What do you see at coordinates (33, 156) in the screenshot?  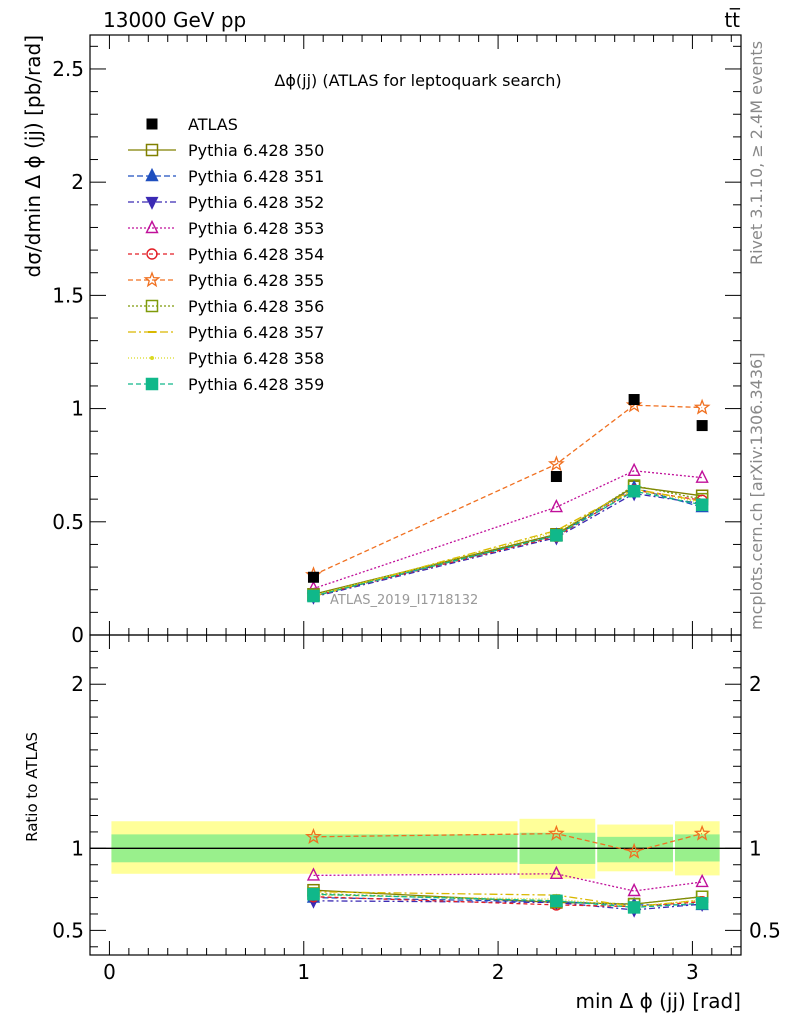 I see `y-axis-label: dσ/dmin Δ ϕ (jj) [pb/rad]` at bounding box center [33, 156].